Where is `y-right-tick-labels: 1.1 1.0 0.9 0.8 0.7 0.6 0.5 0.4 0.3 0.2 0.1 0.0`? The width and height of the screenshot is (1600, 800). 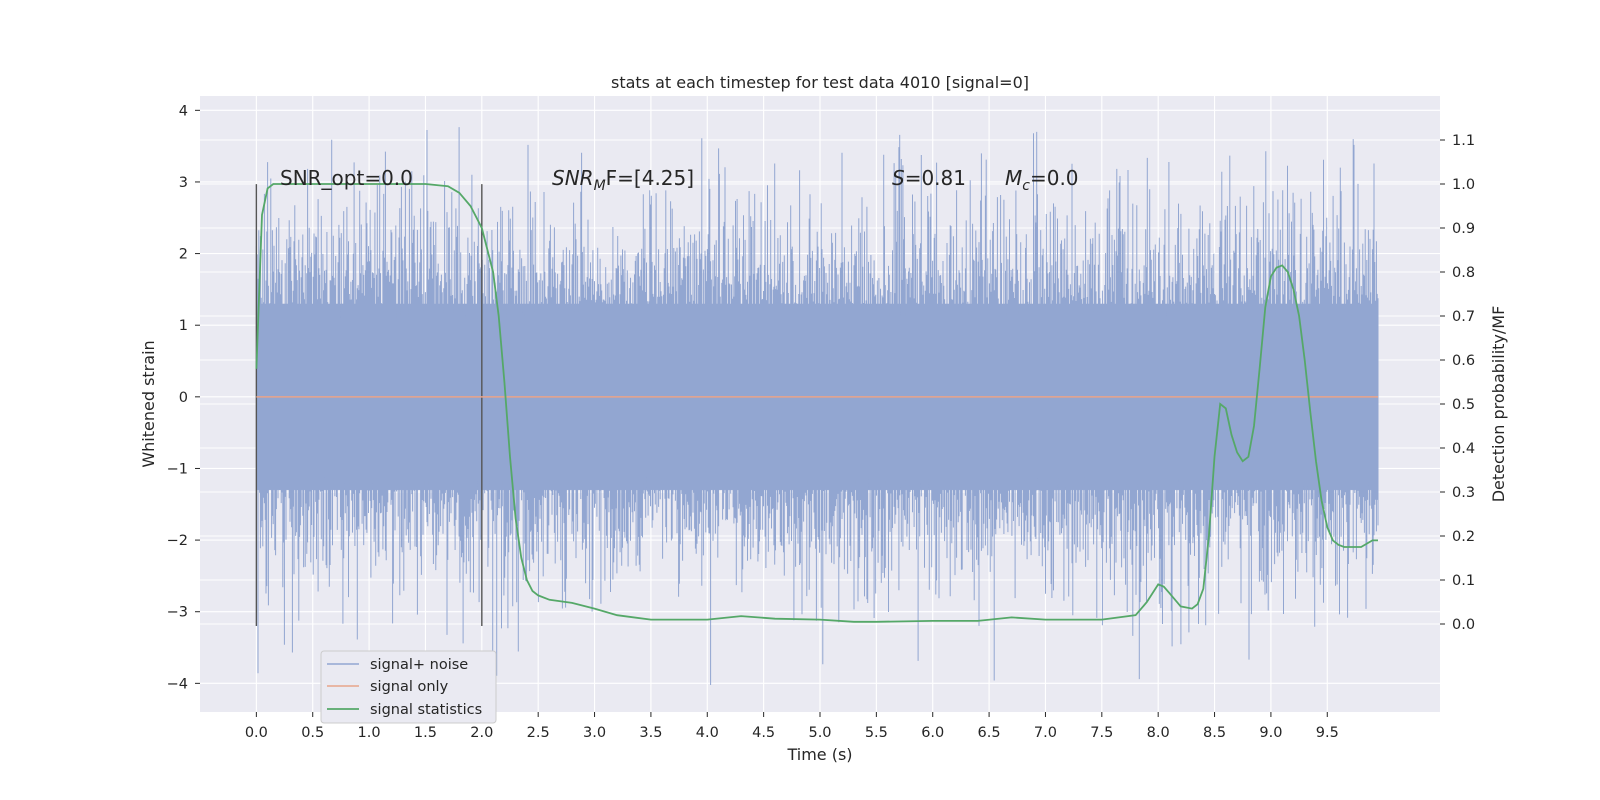
y-right-tick-labels: 1.1 1.0 0.9 0.8 0.7 0.6 0.5 0.4 0.3 0.2 0.1 0.0 is located at coordinates (1457, 383).